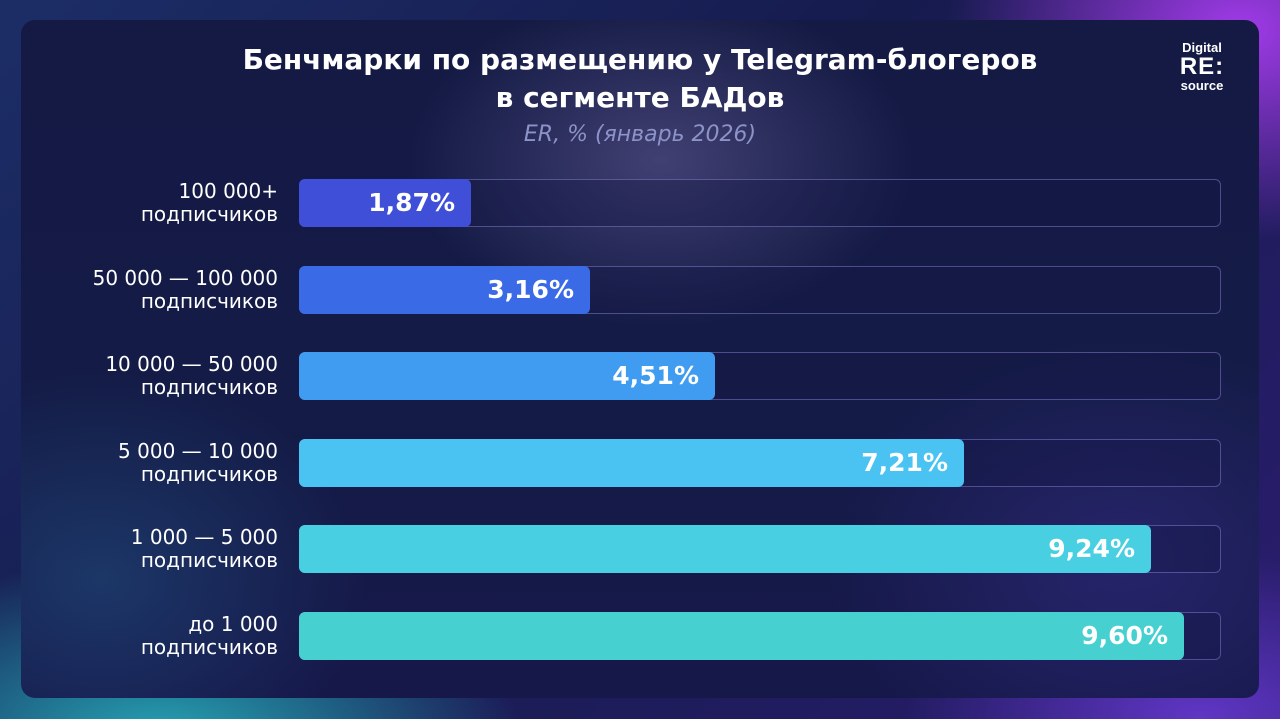  I want to click on category-label-line: 1 000 — 5 000, so click(204, 537).